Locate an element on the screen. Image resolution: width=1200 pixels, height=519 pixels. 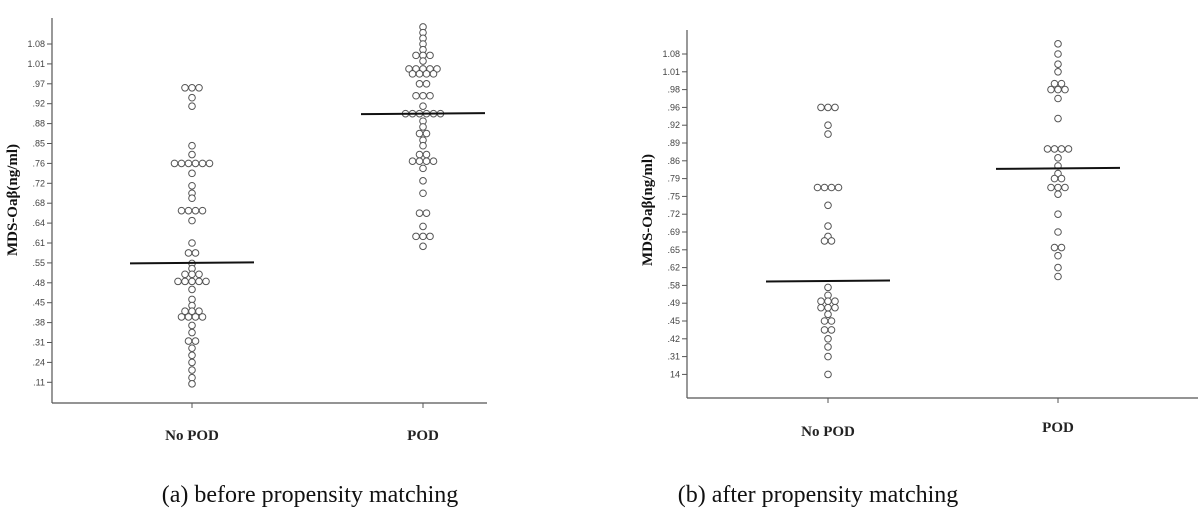
y-tick-label: .58 is located at coordinates (673, 285).